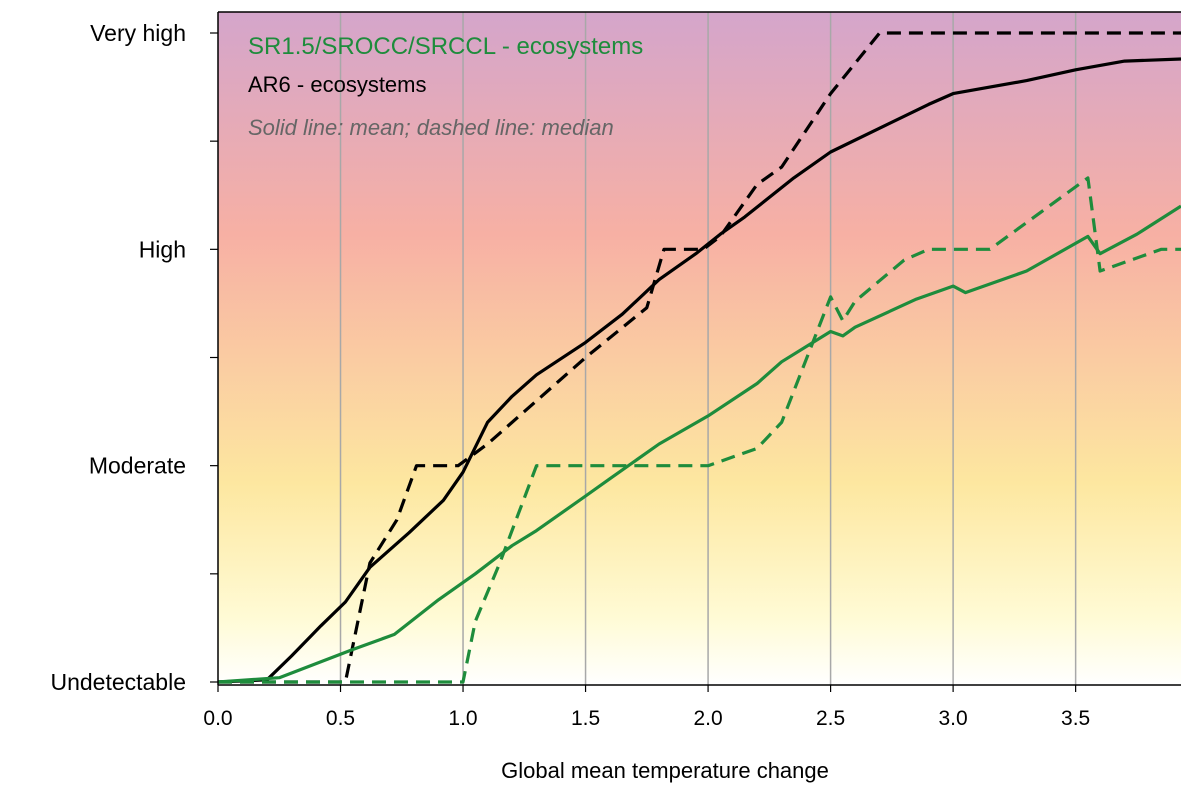  Describe the element at coordinates (953, 718) in the screenshot. I see `x-tick-label: 3.0` at that location.